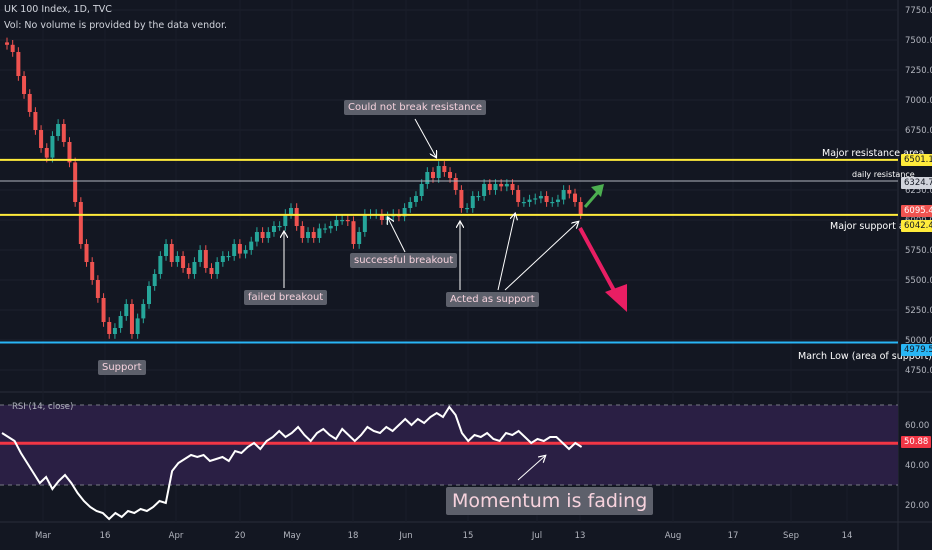 Image resolution: width=932 pixels, height=550 pixels. What do you see at coordinates (865, 356) in the screenshot?
I see `march-low-label: March Low (area of support)` at bounding box center [865, 356].